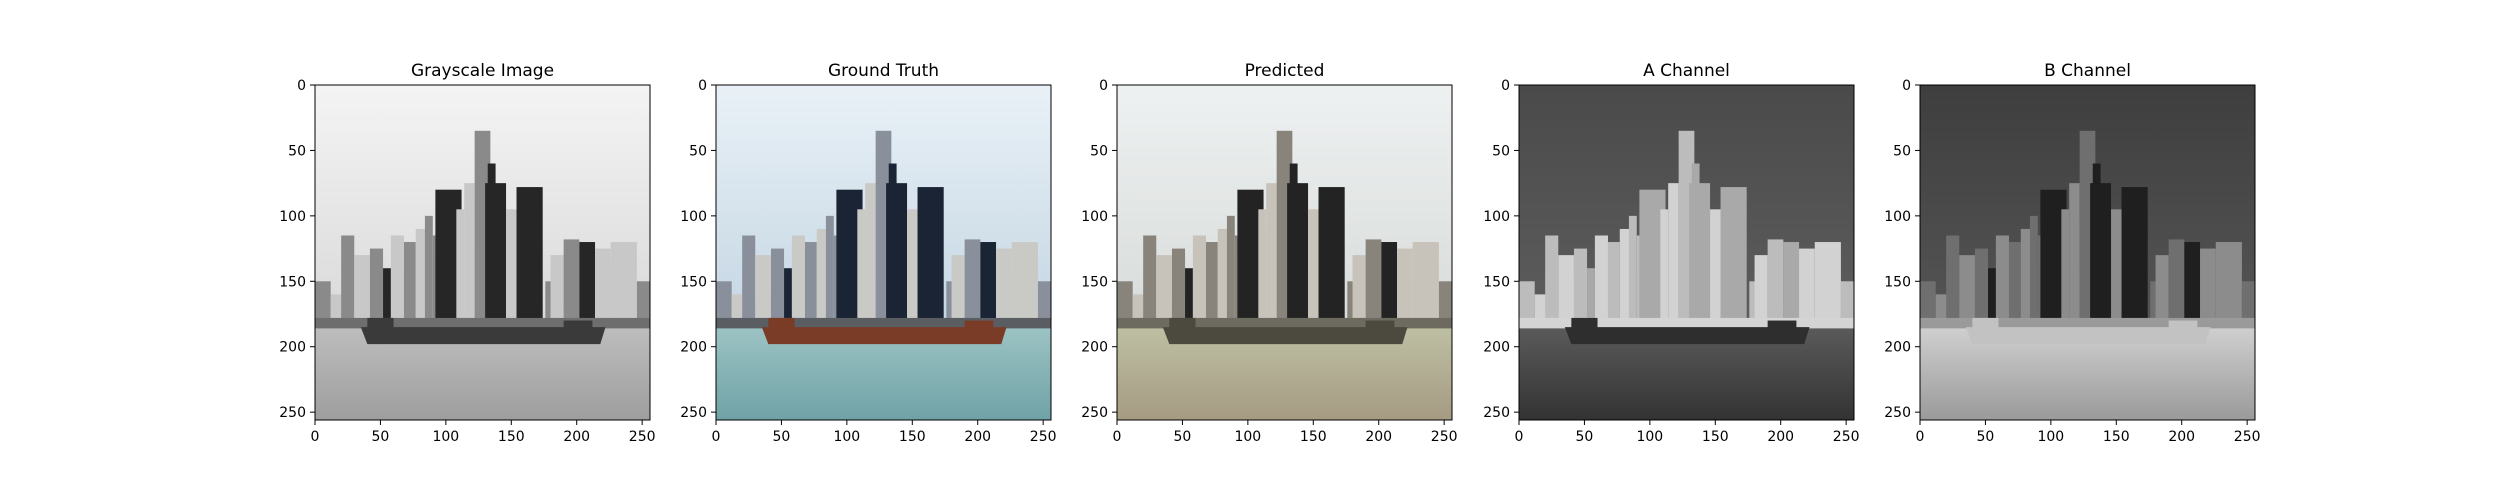  I want to click on y-tick-label: 250, so click(292, 413).